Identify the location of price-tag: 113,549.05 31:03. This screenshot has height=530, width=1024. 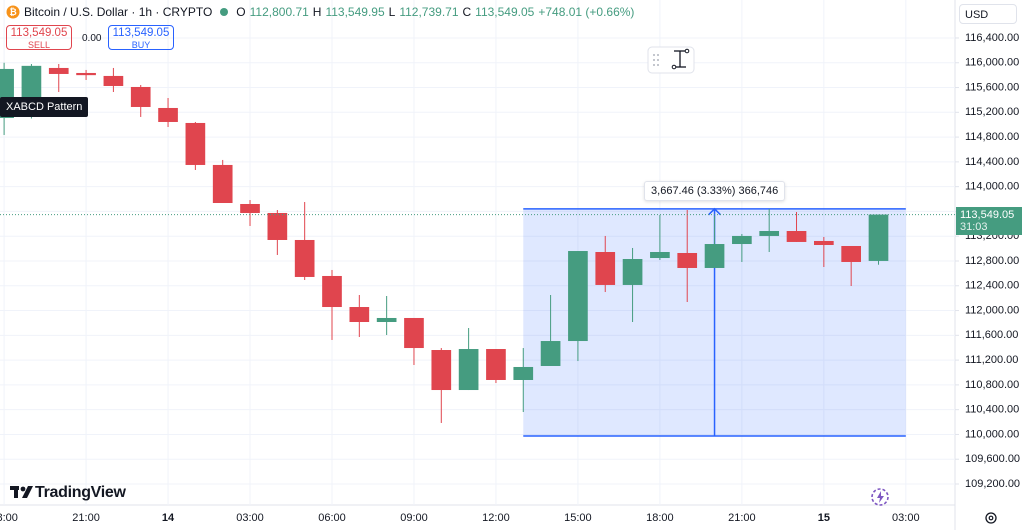
(989, 220).